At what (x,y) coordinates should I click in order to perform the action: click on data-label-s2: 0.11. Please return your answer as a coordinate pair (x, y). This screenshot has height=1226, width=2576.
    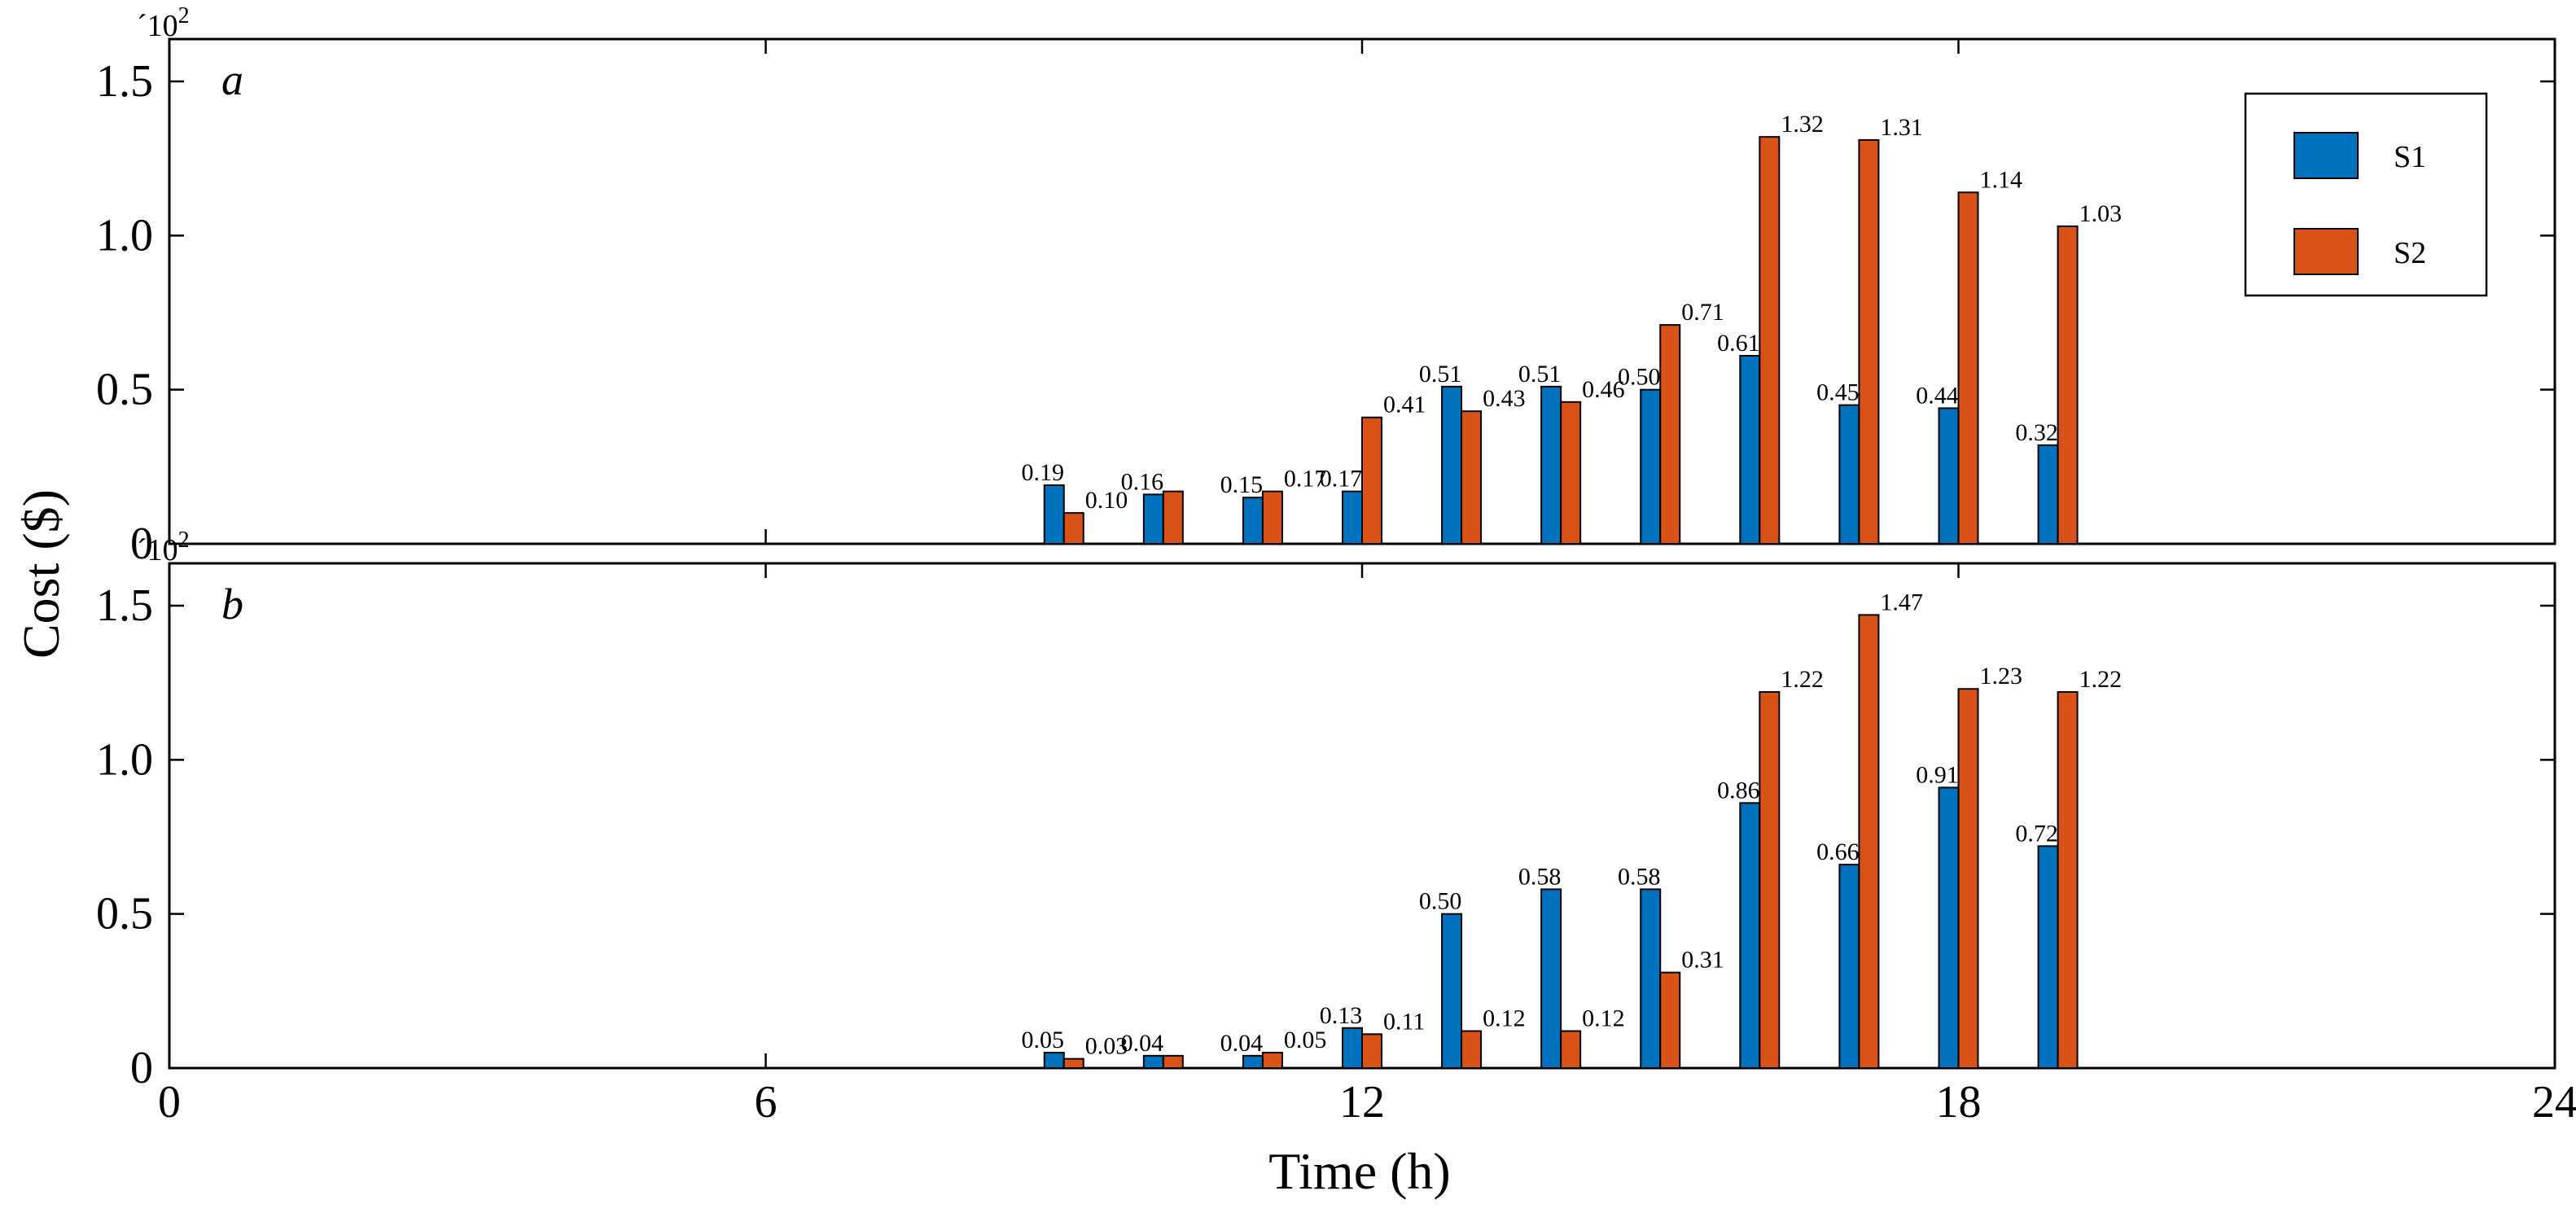
    Looking at the image, I should click on (1404, 1022).